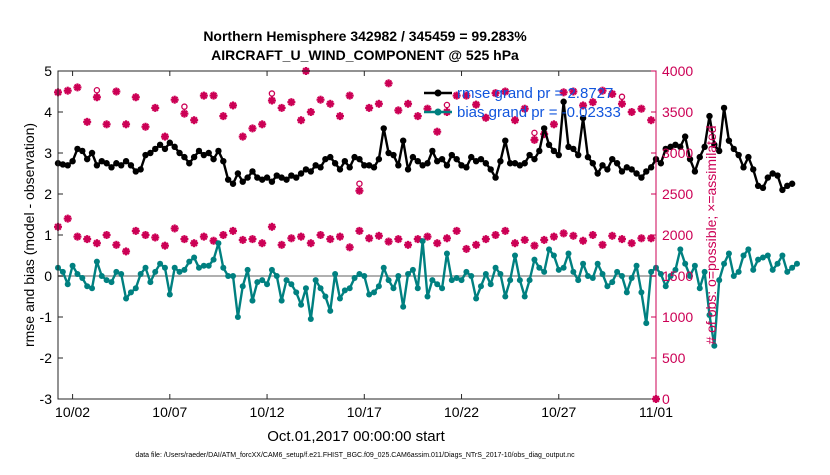 This screenshot has height=475, width=830. What do you see at coordinates (677, 153) in the screenshot?
I see `y-right-tick-label: 3000` at bounding box center [677, 153].